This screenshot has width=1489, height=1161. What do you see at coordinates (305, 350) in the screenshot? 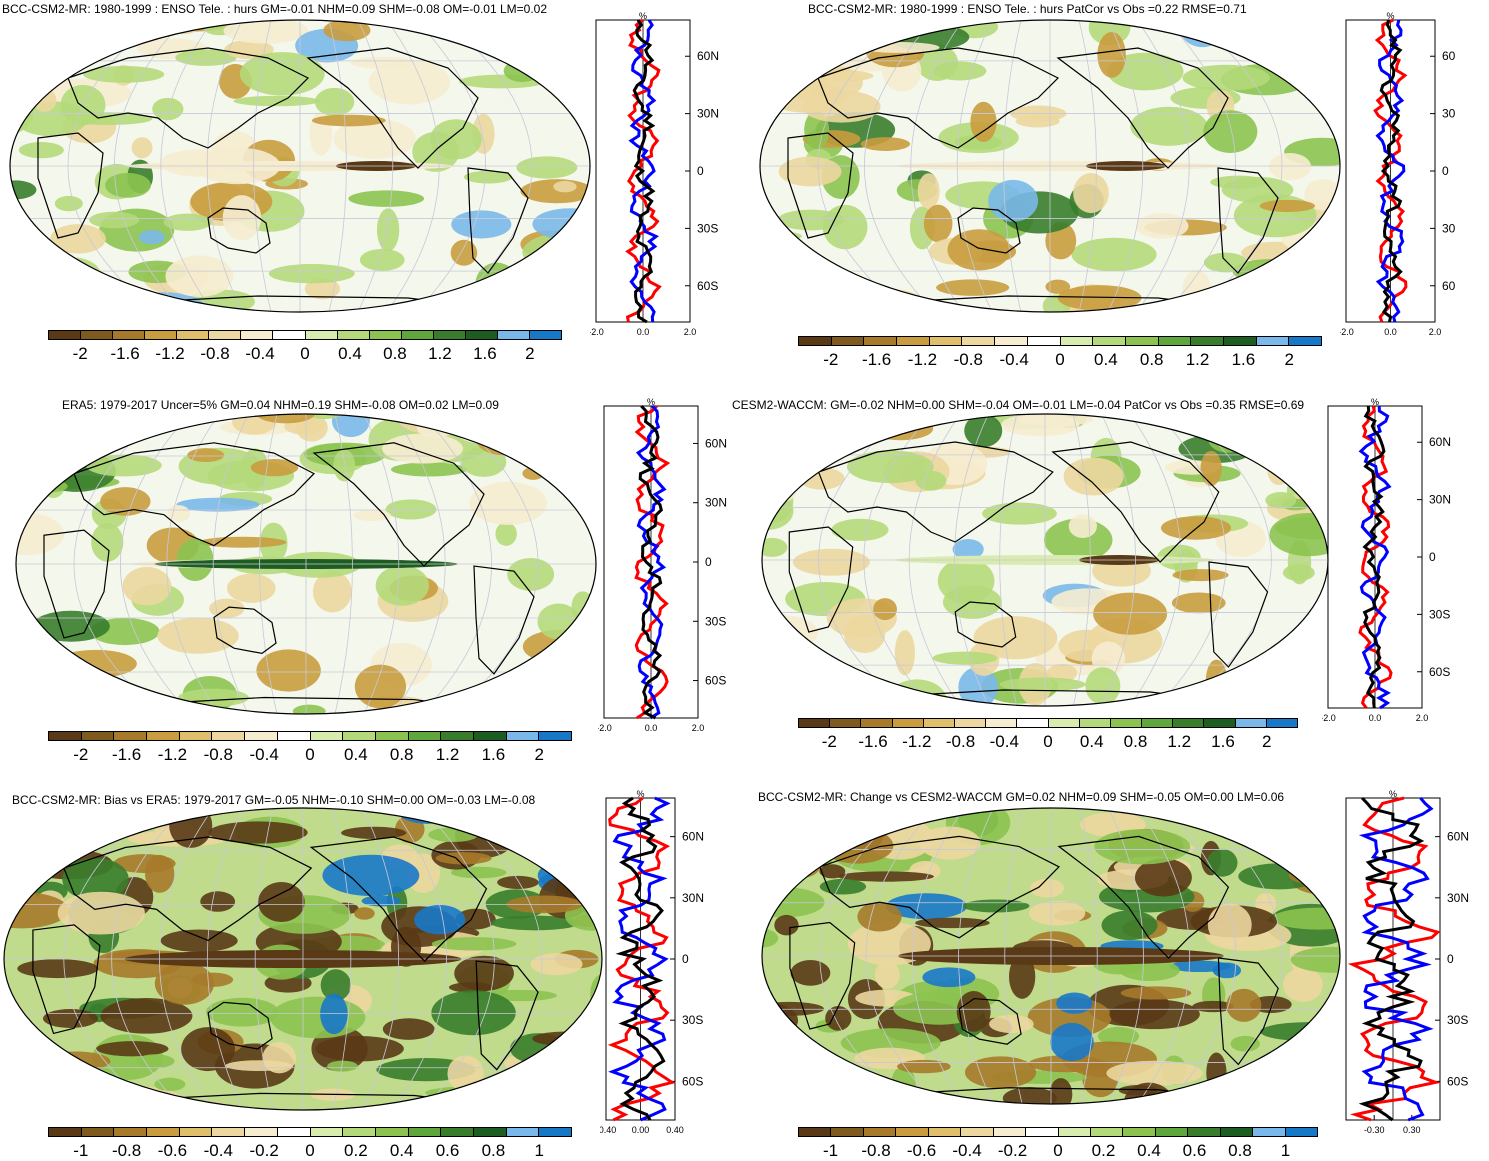
I see `colorbar: -2 -1.6 -1.2 -0.8 -0.4 0 0.4 0.8 1.2 1.6 2` at bounding box center [305, 350].